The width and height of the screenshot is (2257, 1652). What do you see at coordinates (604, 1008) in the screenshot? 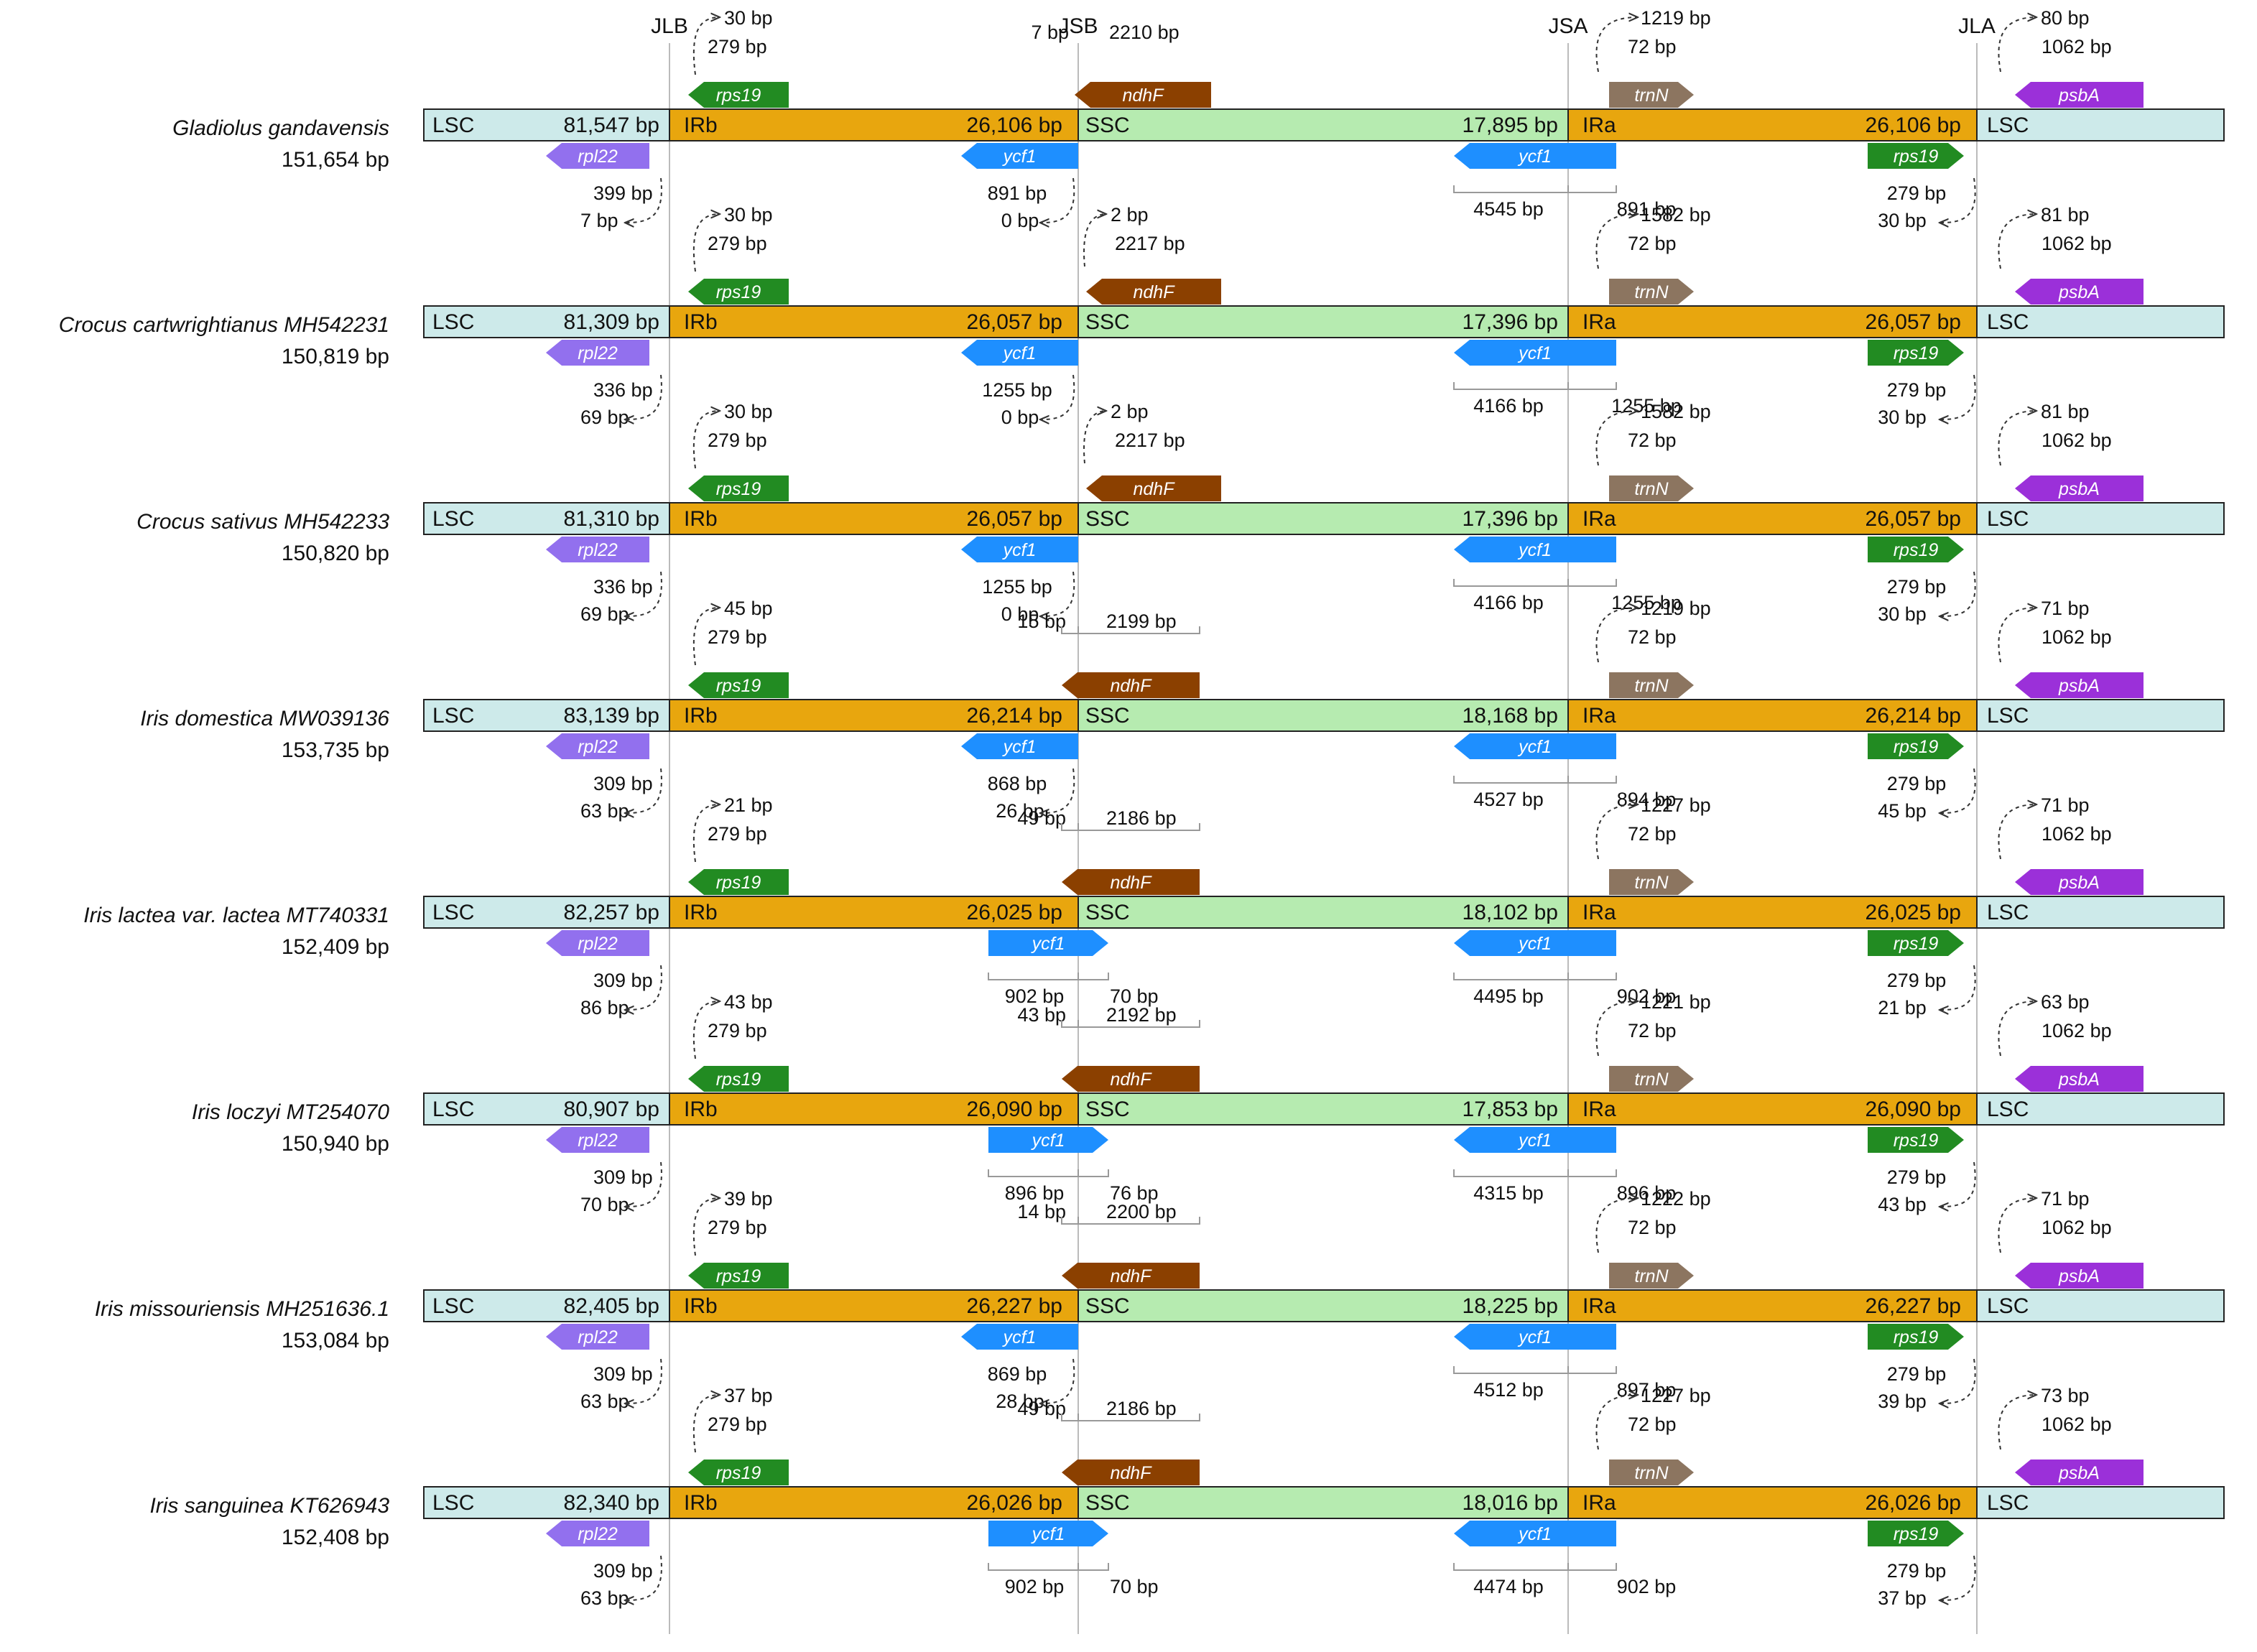
I see `rpl22-gap-bp: 86 bp` at bounding box center [604, 1008].